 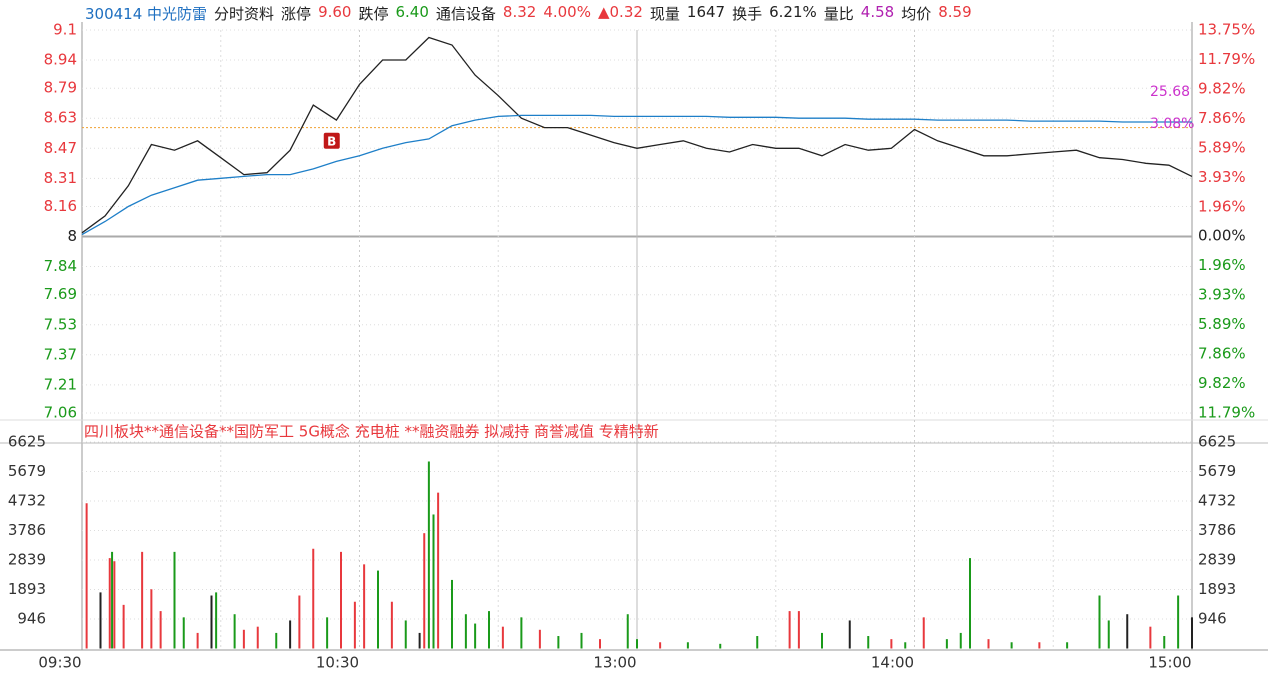 What do you see at coordinates (27, 471) in the screenshot?
I see `y-tick-label: 5679` at bounding box center [27, 471].